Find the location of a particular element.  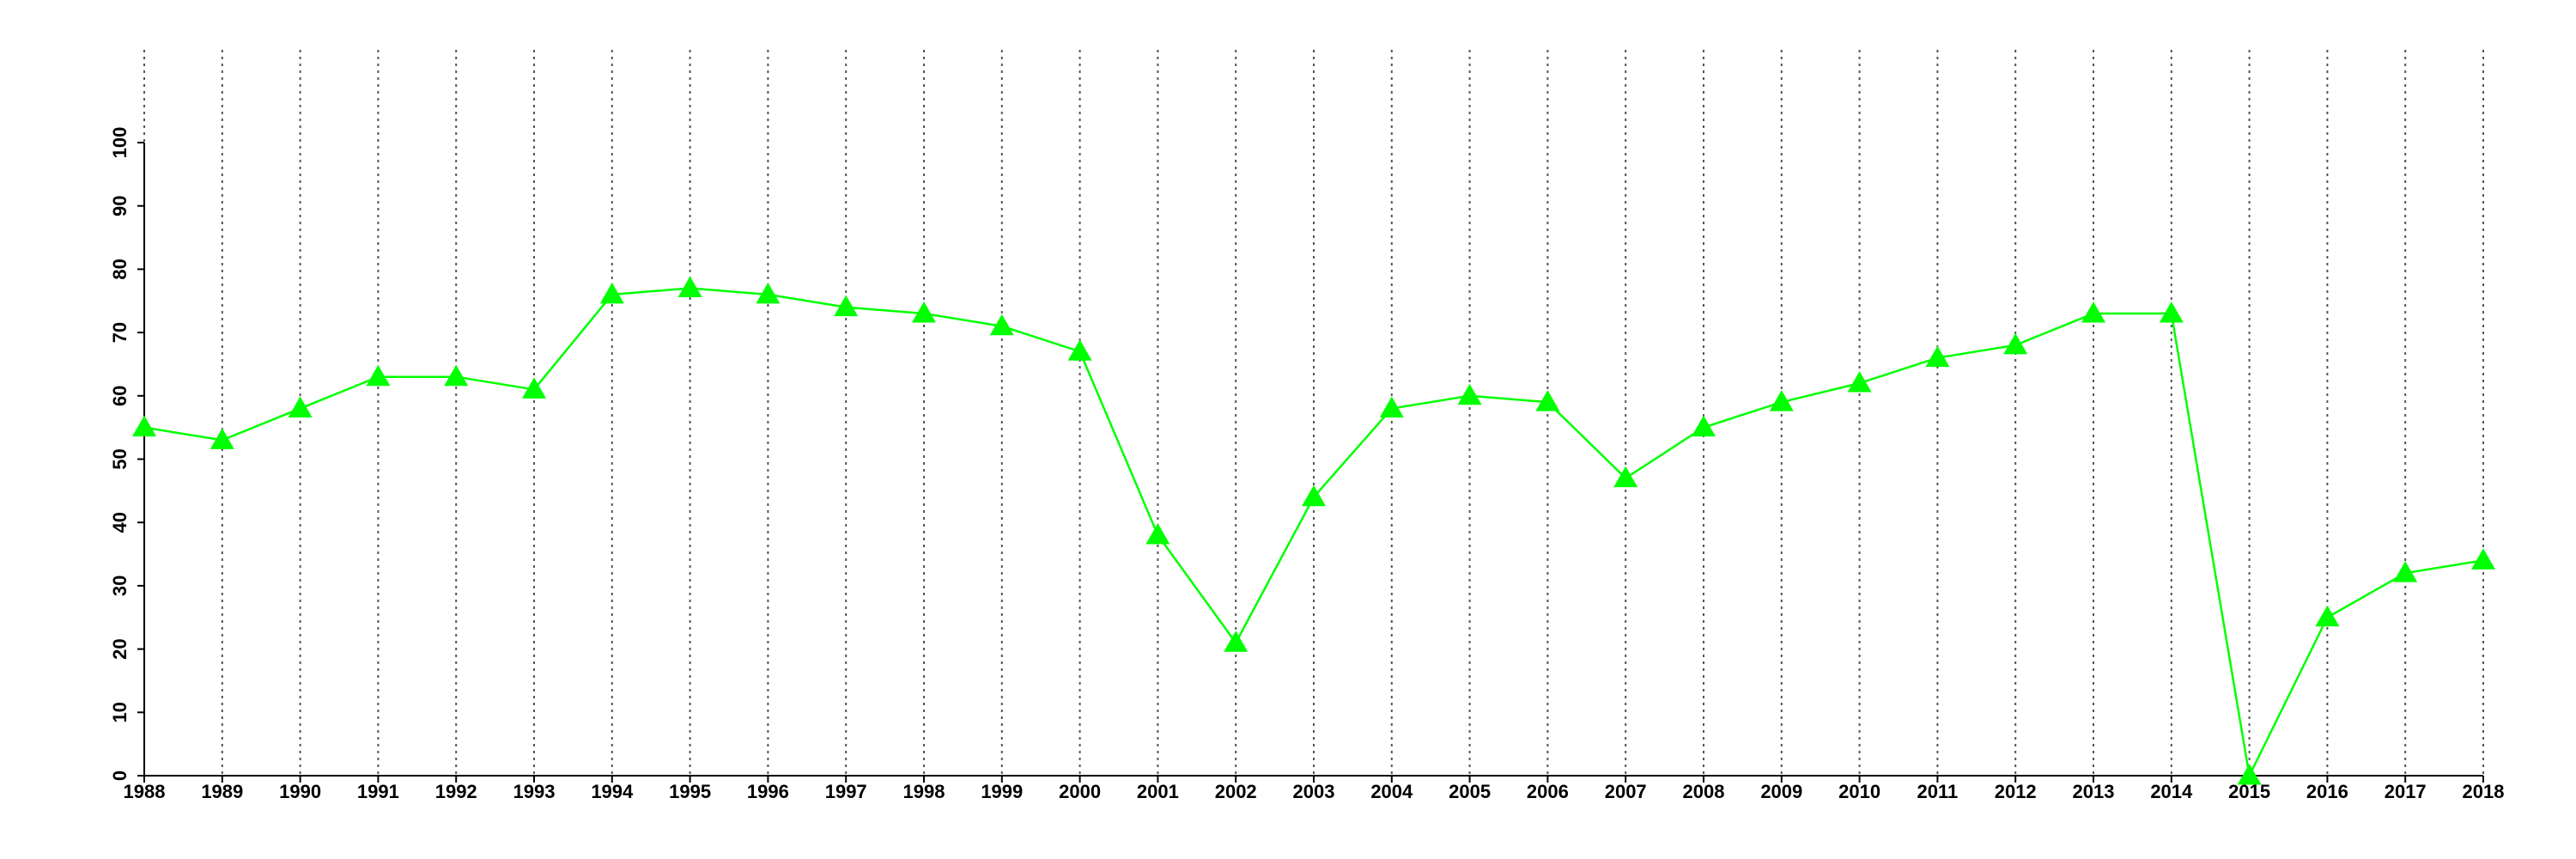

x-tick-label: 2007 is located at coordinates (1626, 791).